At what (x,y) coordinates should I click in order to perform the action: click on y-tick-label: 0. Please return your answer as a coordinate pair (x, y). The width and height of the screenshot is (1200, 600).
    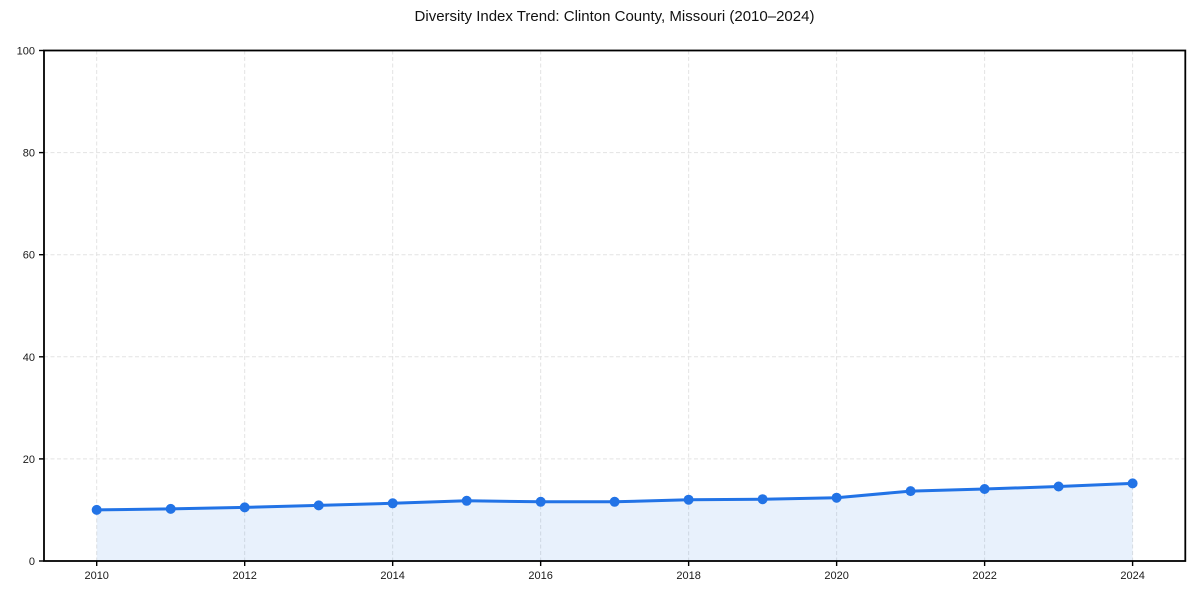
    Looking at the image, I should click on (32, 562).